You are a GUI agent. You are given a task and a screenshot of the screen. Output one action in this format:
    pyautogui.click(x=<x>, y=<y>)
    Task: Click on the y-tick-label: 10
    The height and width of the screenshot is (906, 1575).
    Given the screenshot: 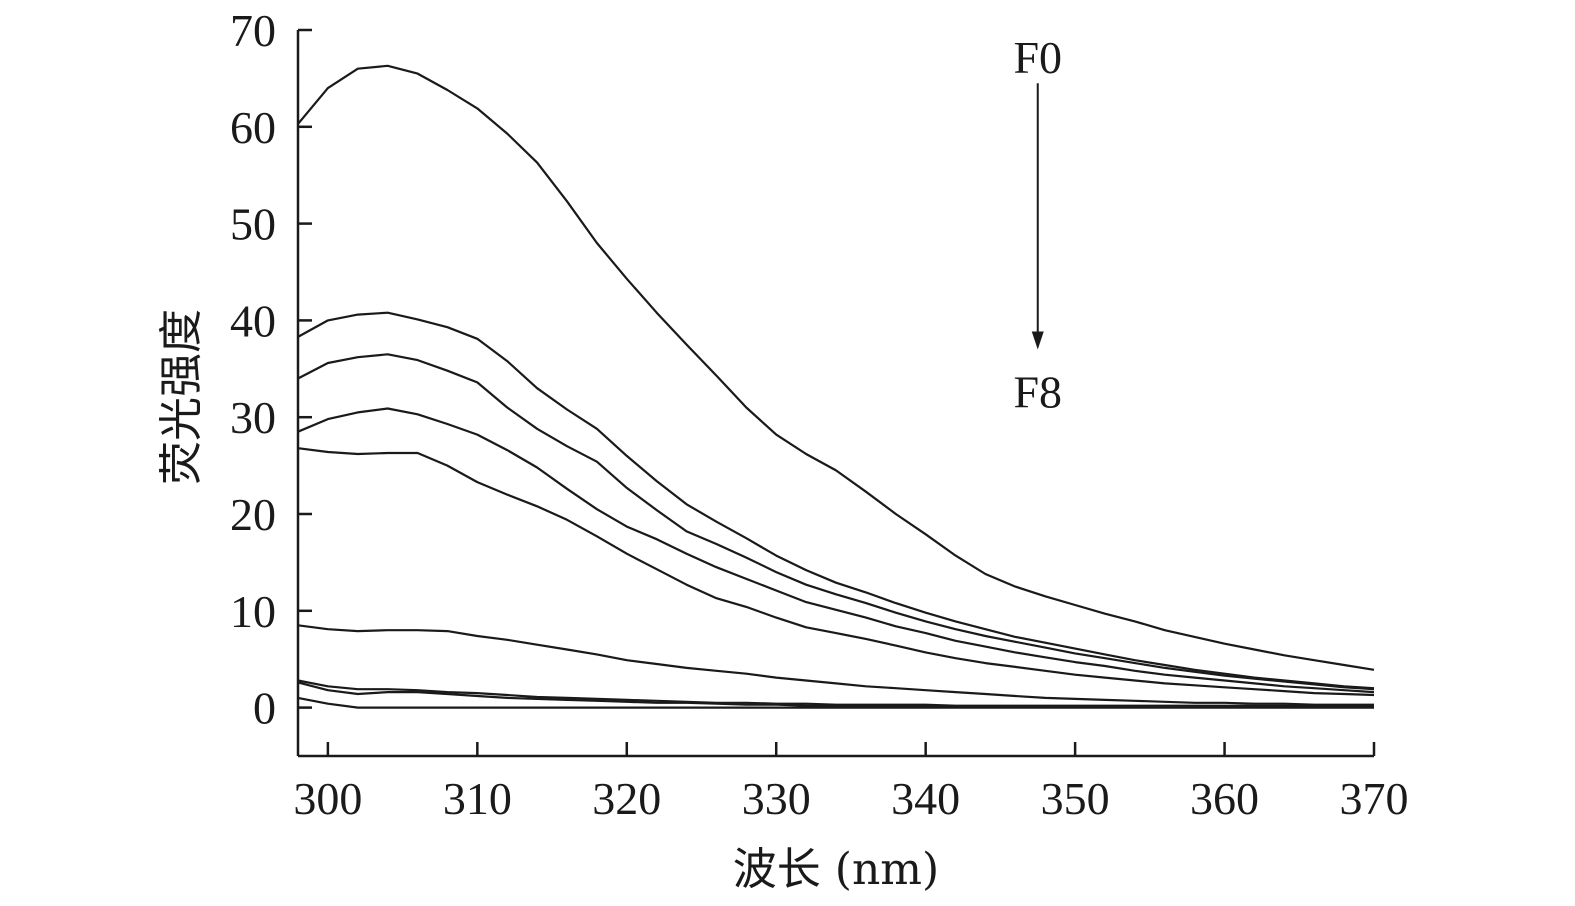 What is the action you would take?
    pyautogui.click(x=253, y=611)
    